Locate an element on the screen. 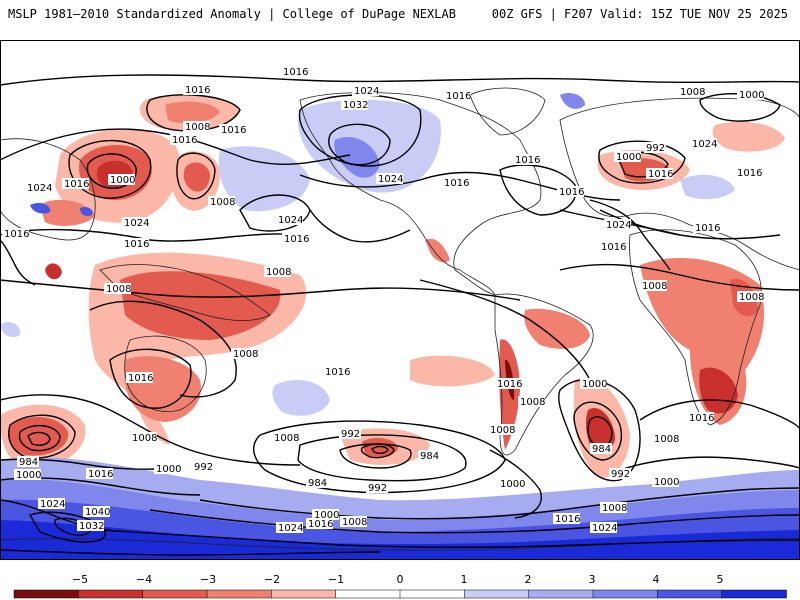 Image resolution: width=800 pixels, height=600 pixels. isobar-label: 984 is located at coordinates (28, 462).